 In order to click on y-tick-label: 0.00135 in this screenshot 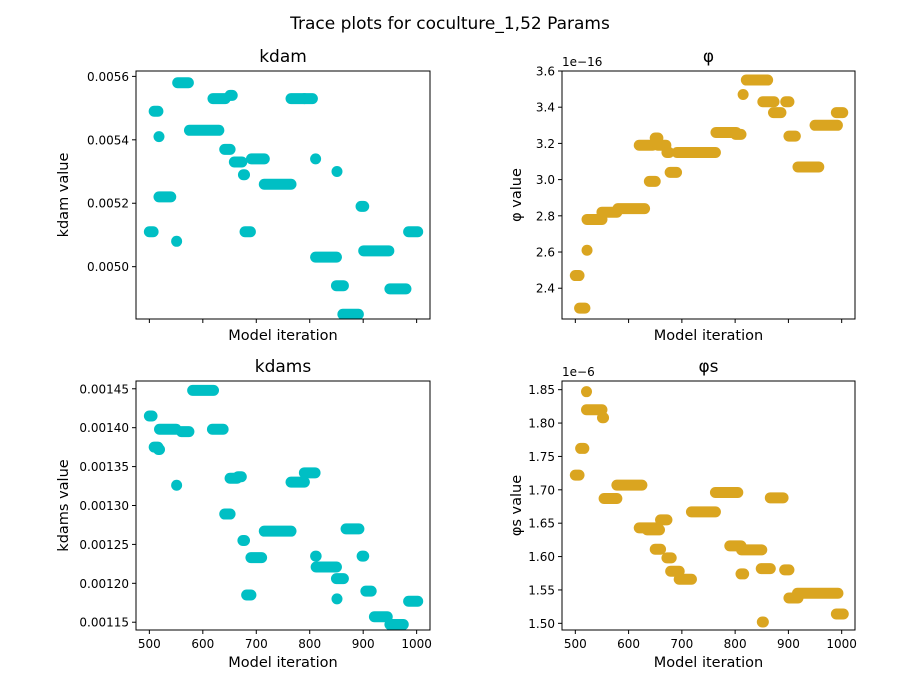, I will do `click(104, 467)`.